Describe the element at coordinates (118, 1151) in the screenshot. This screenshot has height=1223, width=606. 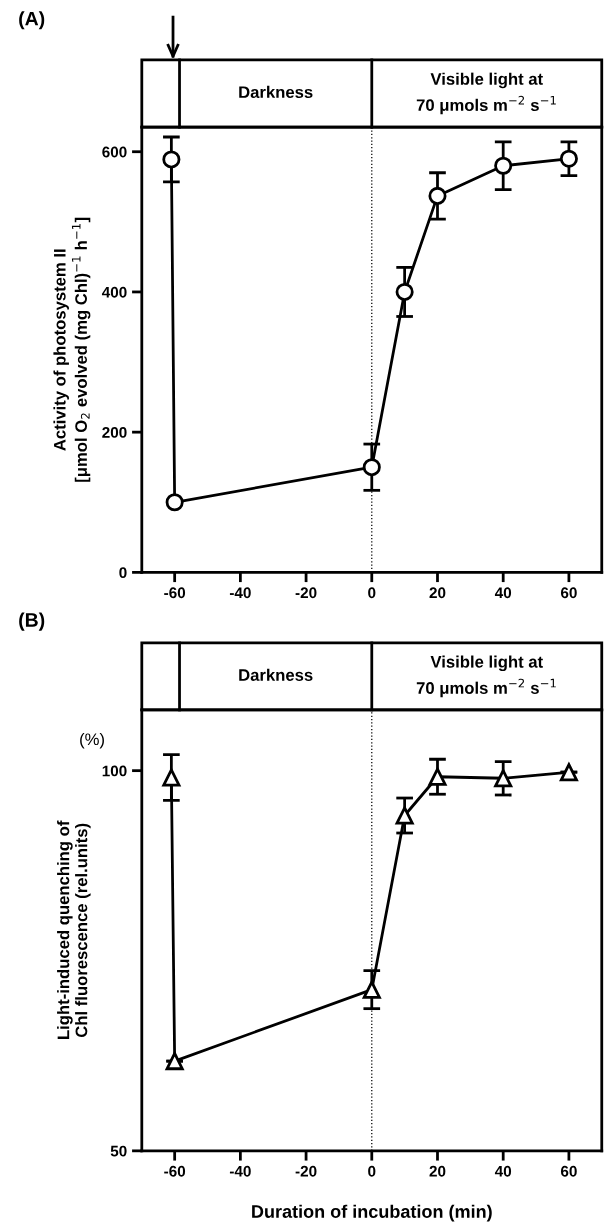
I see `y-tick-label: 50` at that location.